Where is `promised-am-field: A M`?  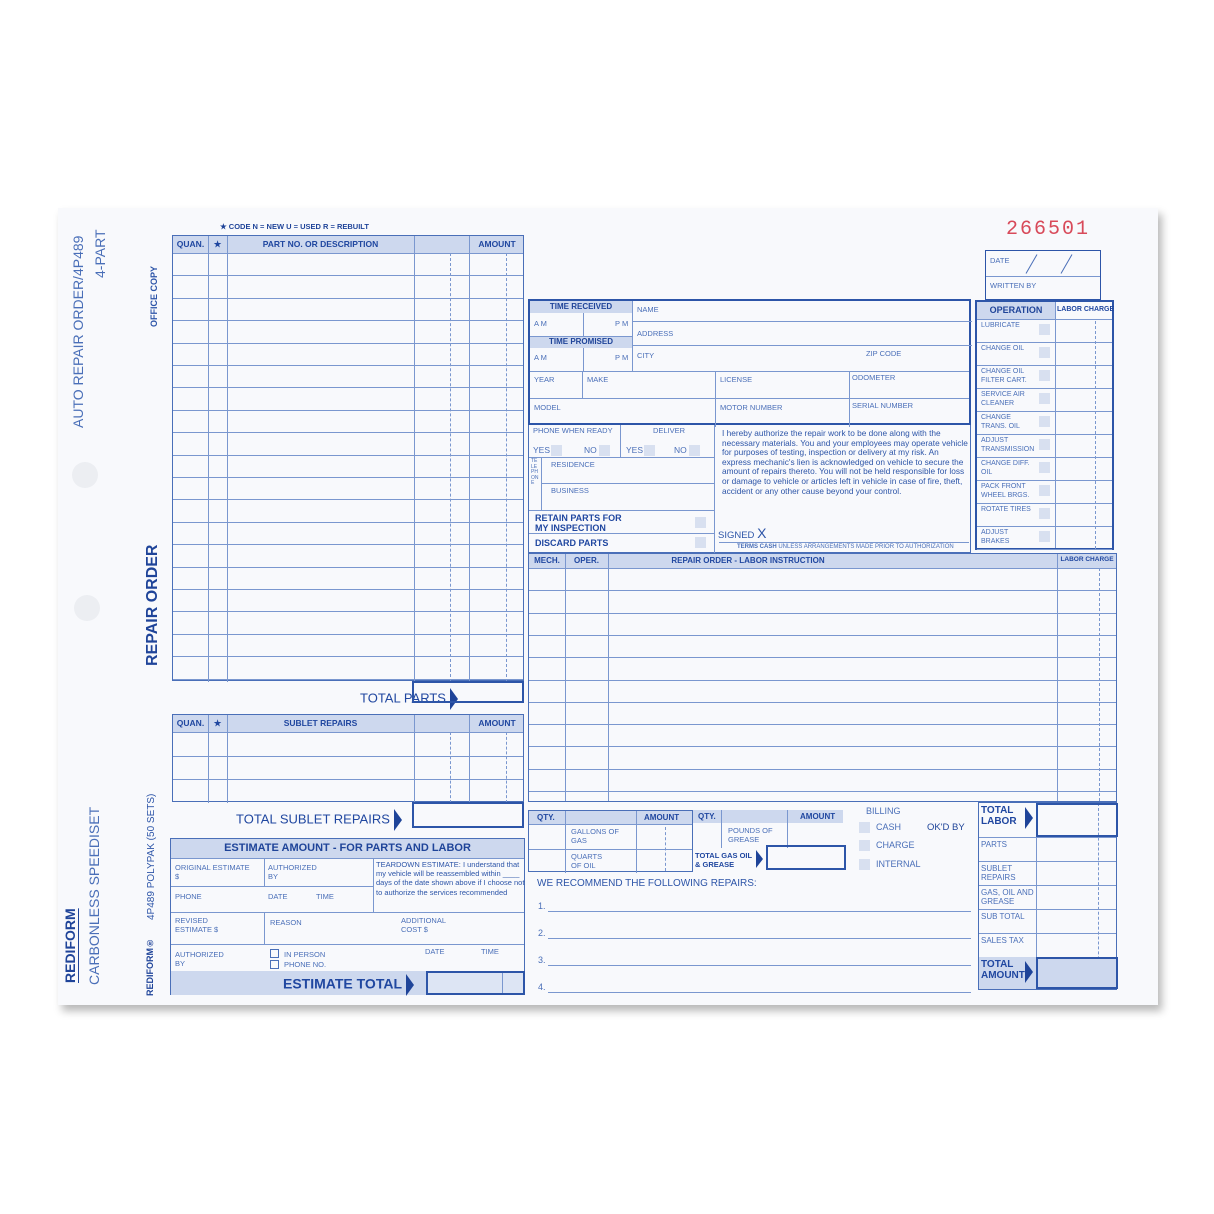 promised-am-field: A M is located at coordinates (540, 357).